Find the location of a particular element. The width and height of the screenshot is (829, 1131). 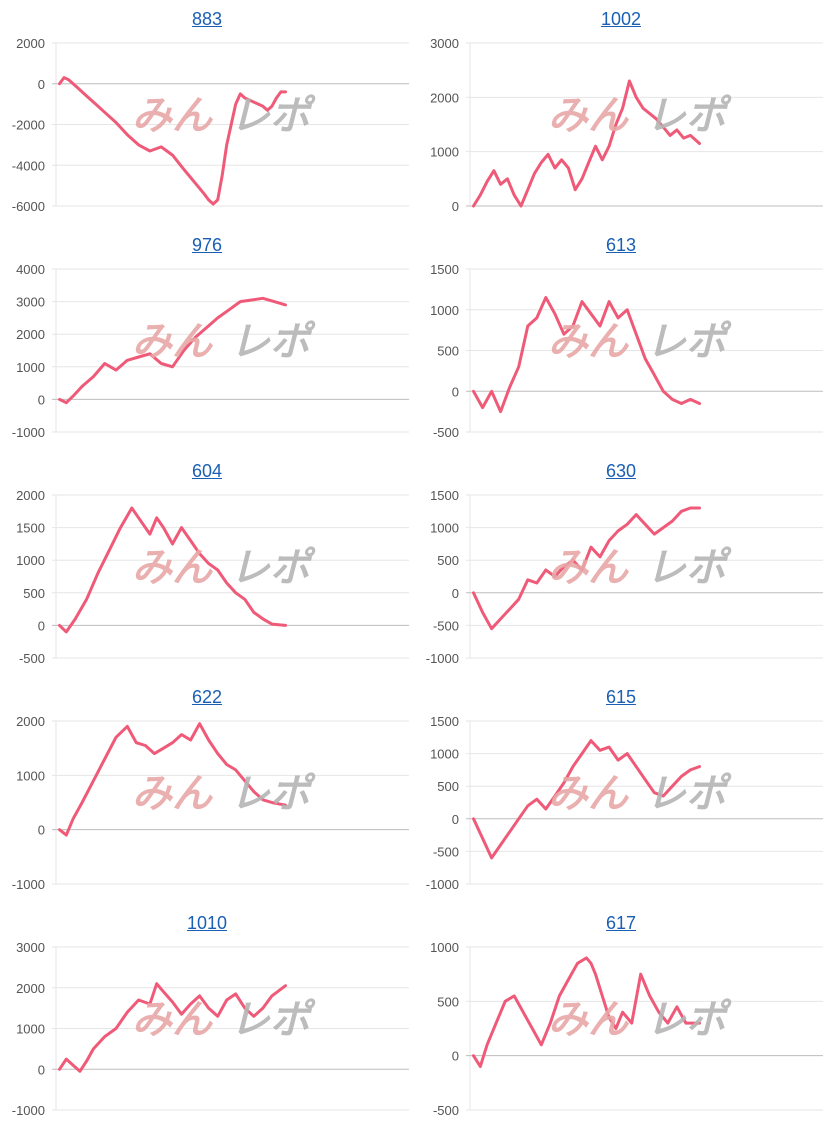

chart-plot-area: 2000 1500 1000 500 0 -500 みん レポ is located at coordinates (212, 577).